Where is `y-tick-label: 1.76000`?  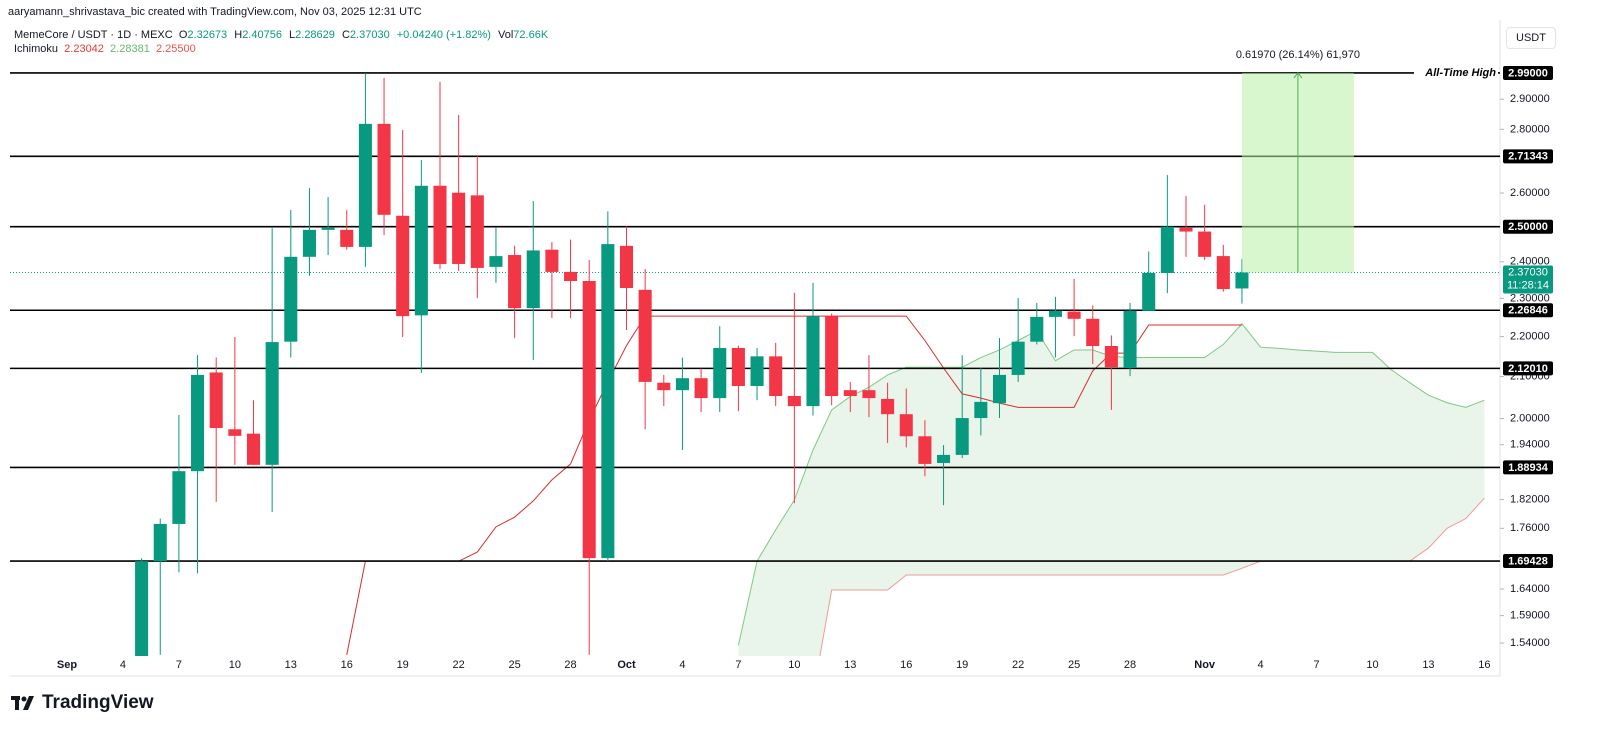 y-tick-label: 1.76000 is located at coordinates (1530, 528).